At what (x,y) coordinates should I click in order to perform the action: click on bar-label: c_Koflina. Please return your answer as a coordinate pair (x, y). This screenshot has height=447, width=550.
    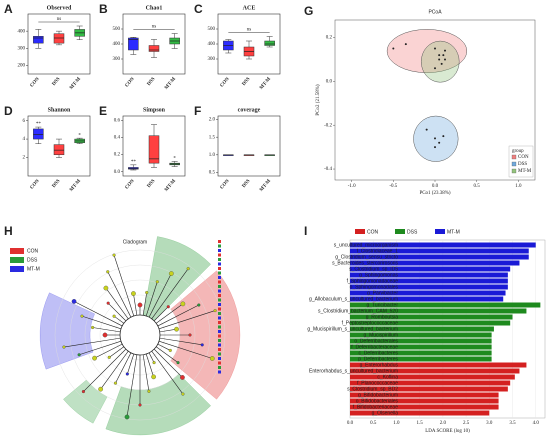
    Looking at the image, I should click on (387, 377).